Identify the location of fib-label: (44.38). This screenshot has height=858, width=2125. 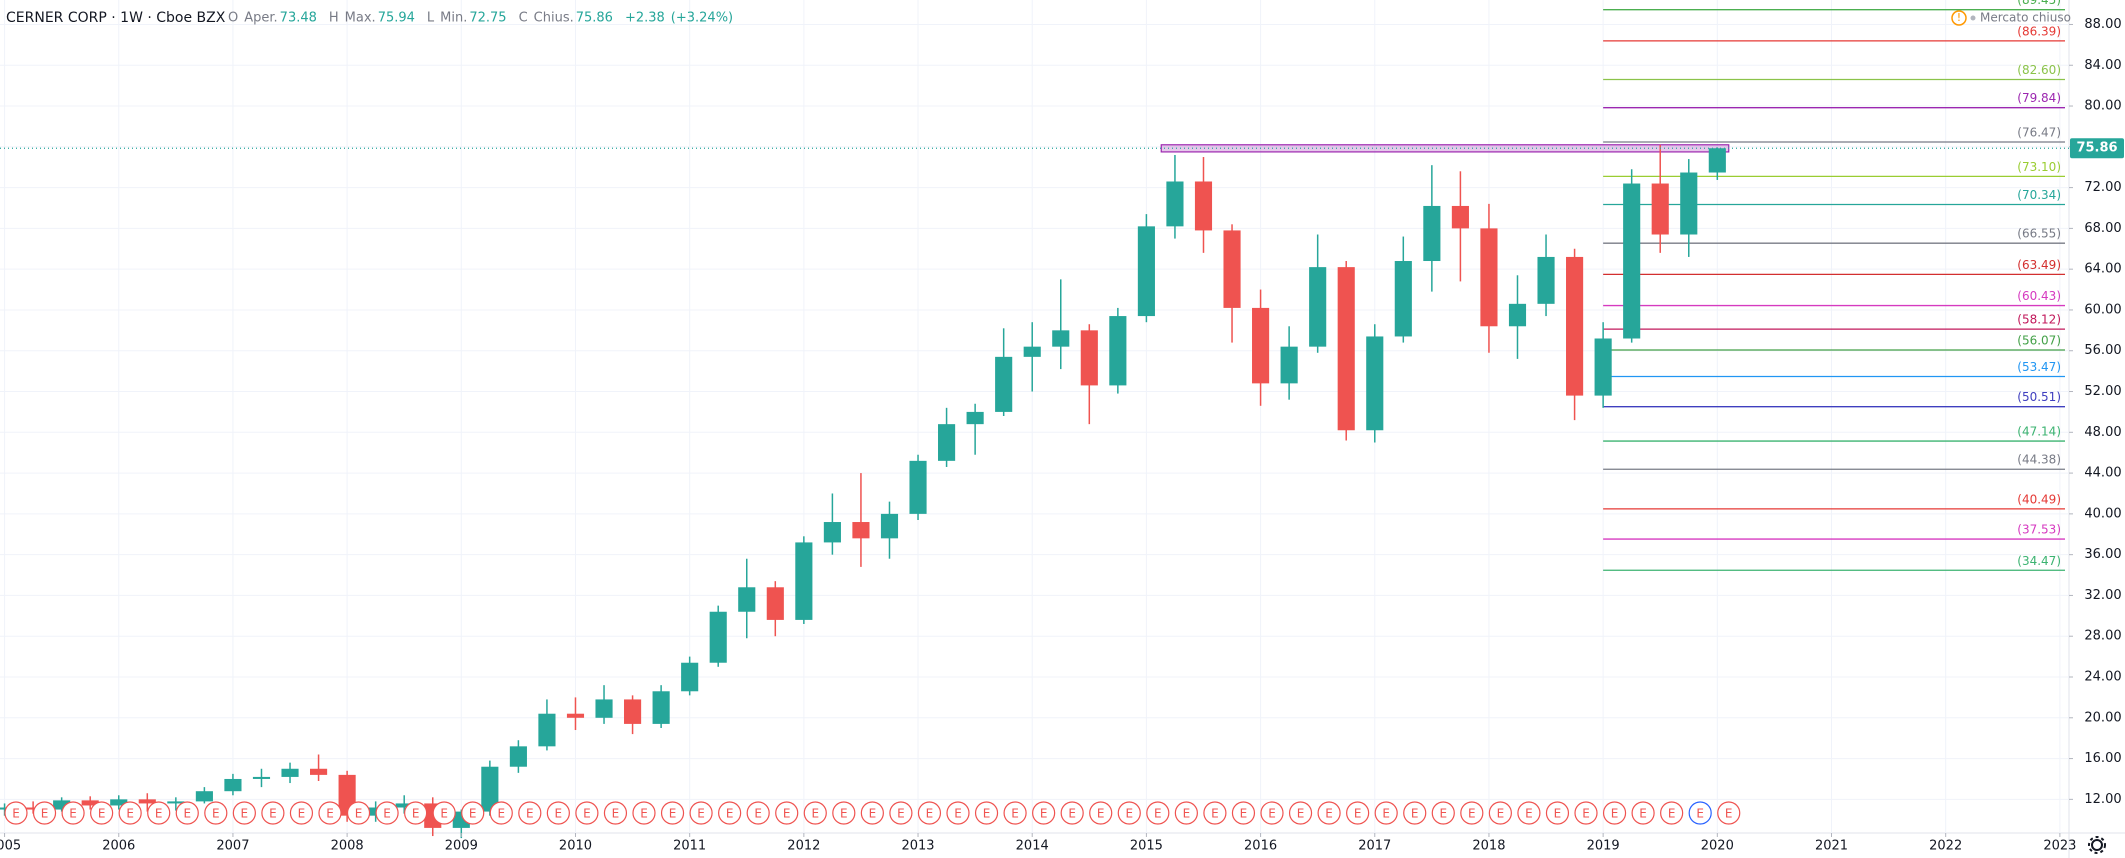
(2039, 460).